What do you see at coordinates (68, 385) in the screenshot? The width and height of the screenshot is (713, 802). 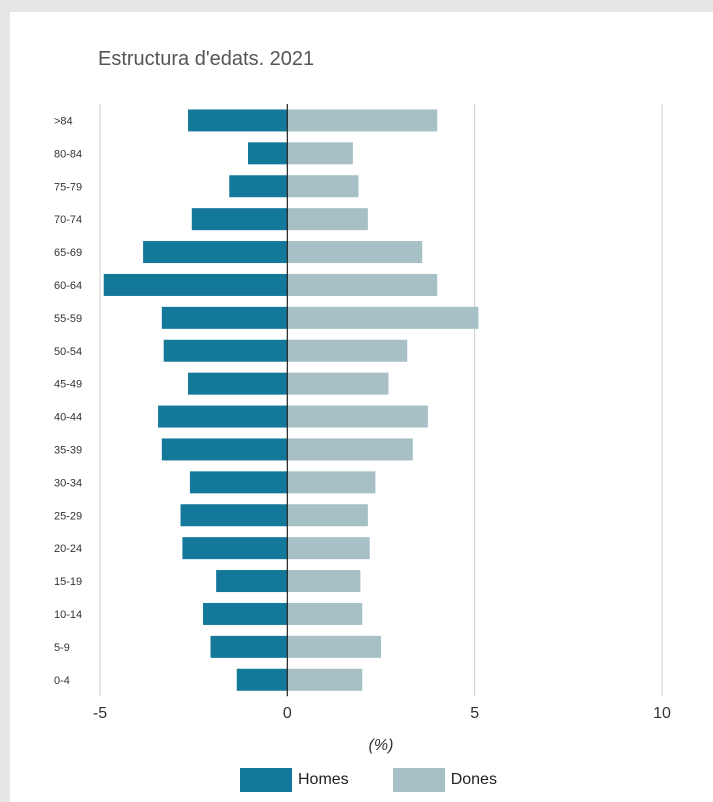 I see `y-tick-label: 45-49` at bounding box center [68, 385].